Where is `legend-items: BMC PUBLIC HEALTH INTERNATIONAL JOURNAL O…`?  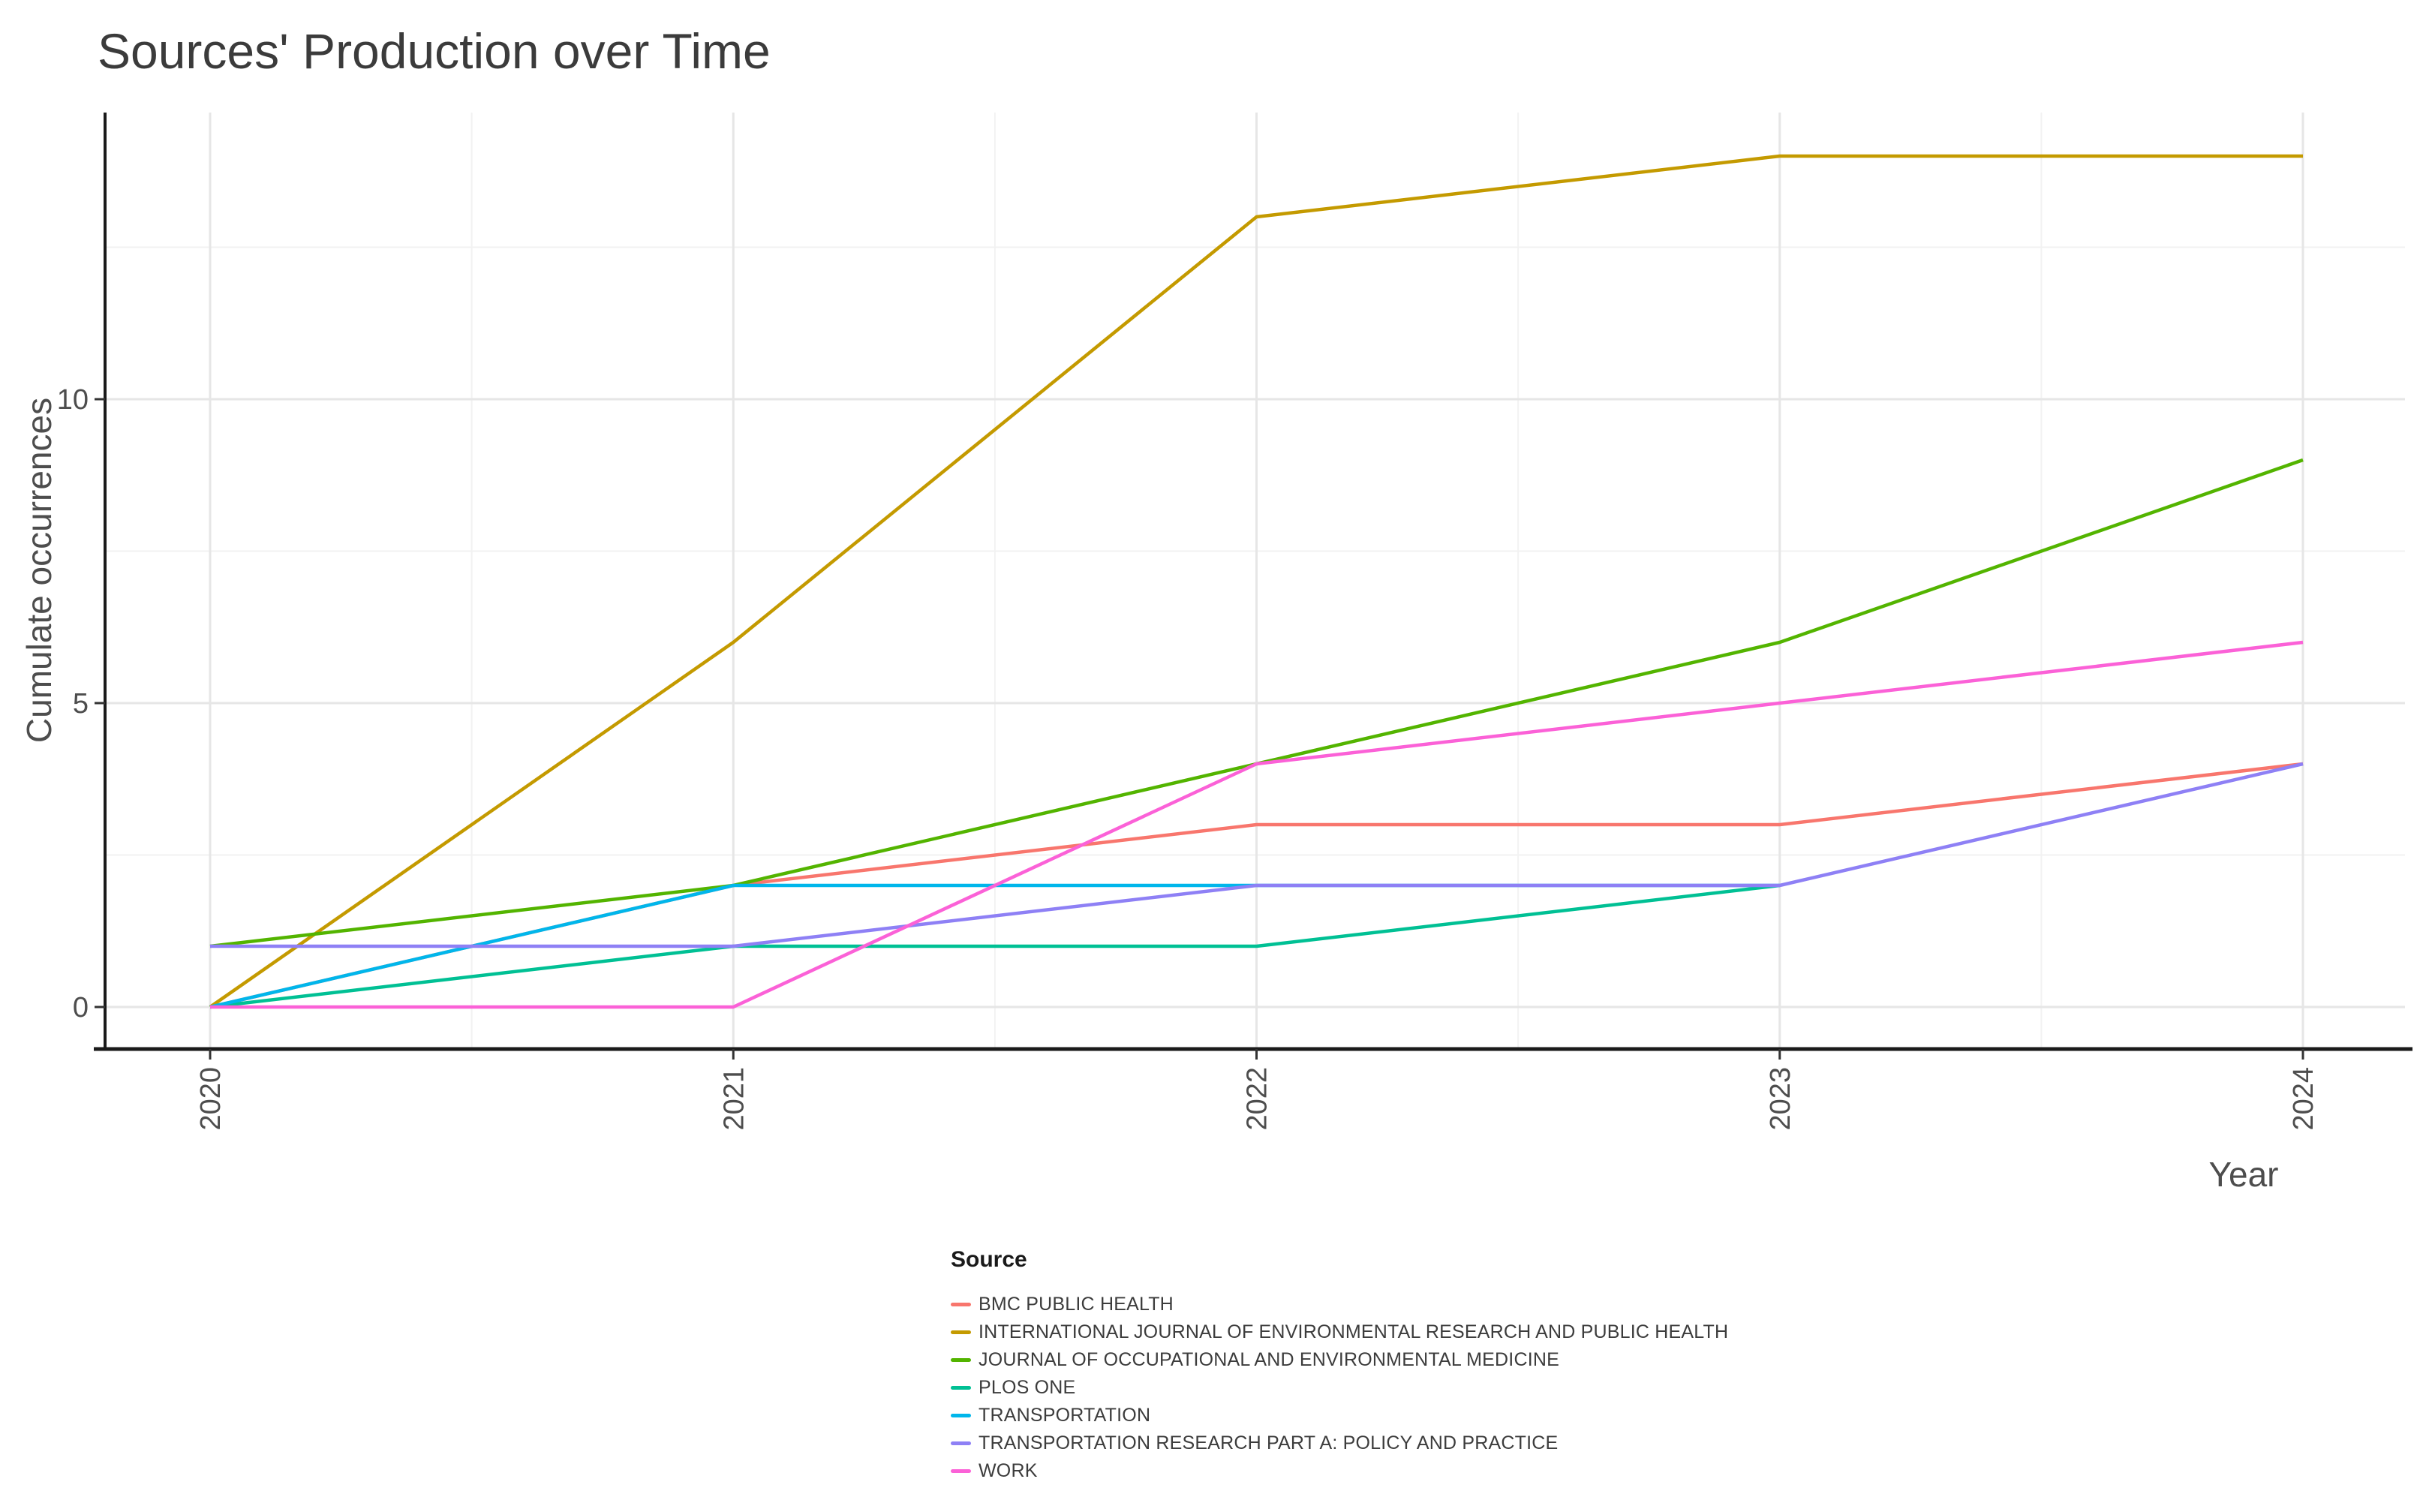 legend-items: BMC PUBLIC HEALTH INTERNATIONAL JOURNAL O… is located at coordinates (1339, 1388).